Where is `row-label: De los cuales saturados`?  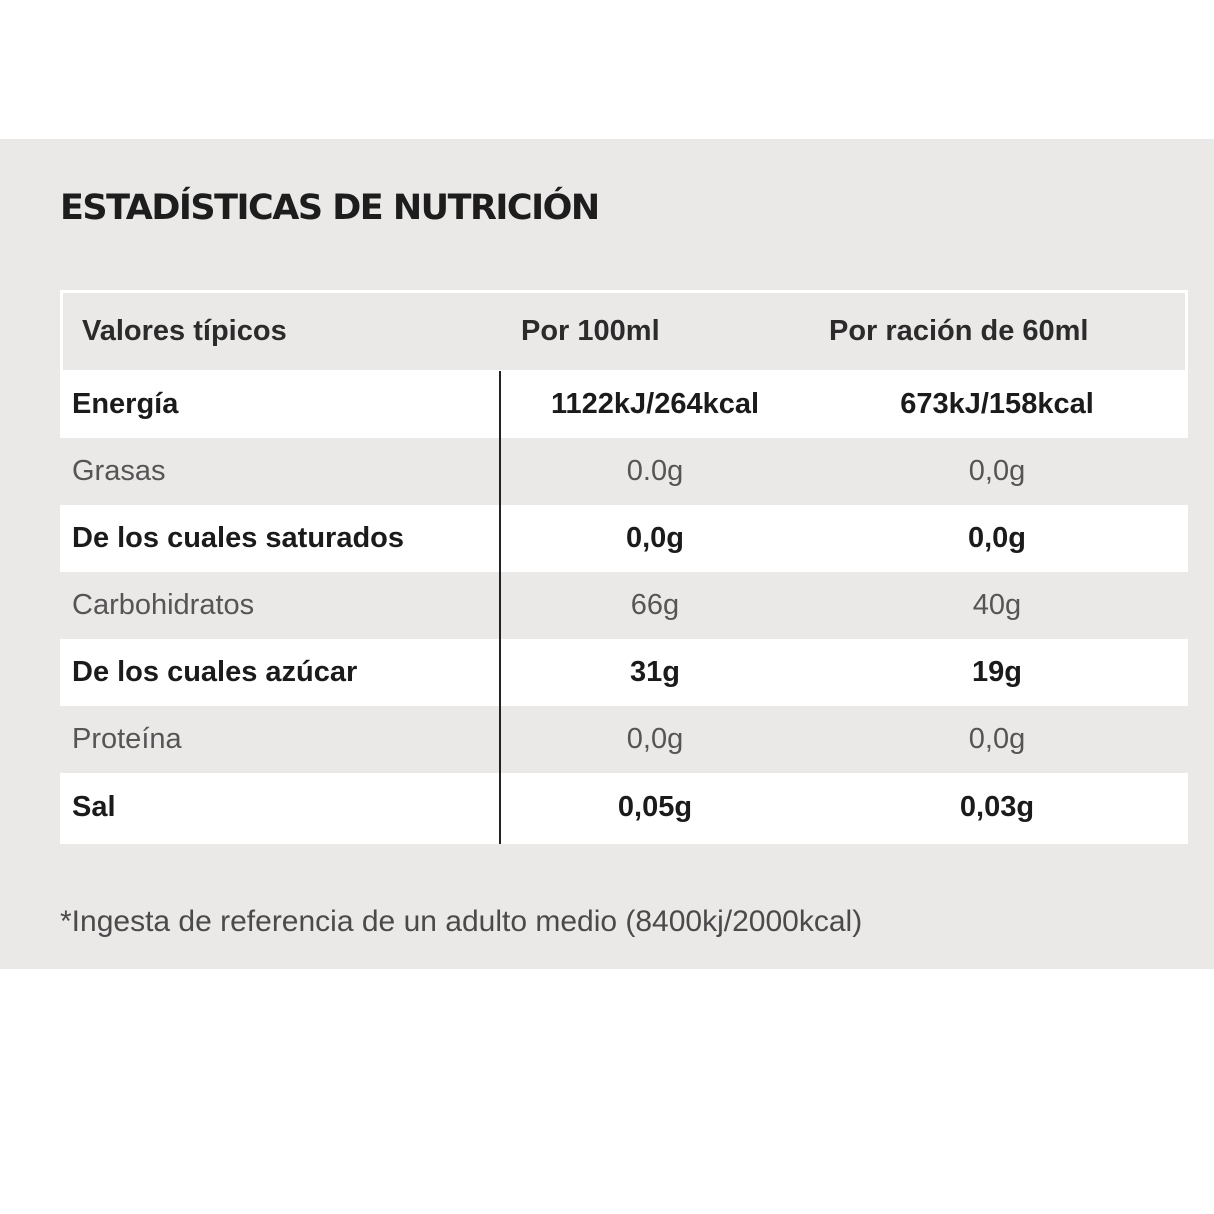
row-label: De los cuales saturados is located at coordinates (238, 538).